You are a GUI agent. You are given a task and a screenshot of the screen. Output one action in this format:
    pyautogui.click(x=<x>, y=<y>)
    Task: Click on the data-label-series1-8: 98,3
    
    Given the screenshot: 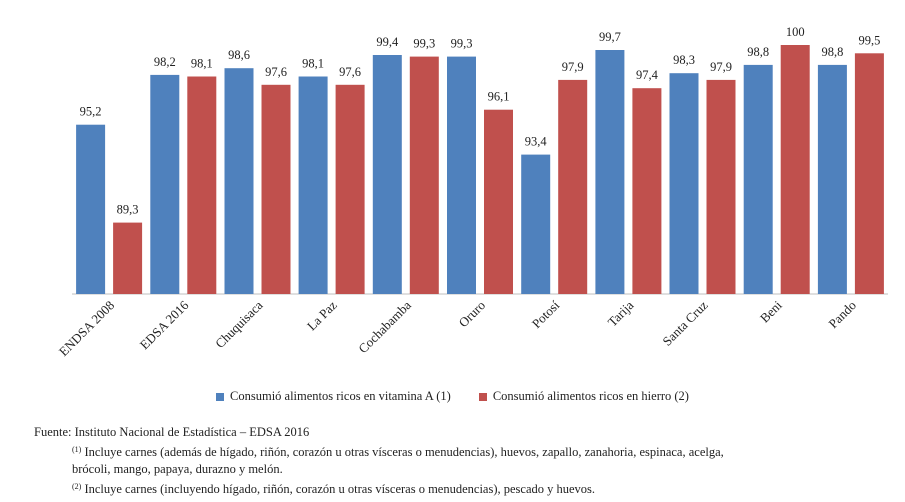 What is the action you would take?
    pyautogui.click(x=684, y=60)
    